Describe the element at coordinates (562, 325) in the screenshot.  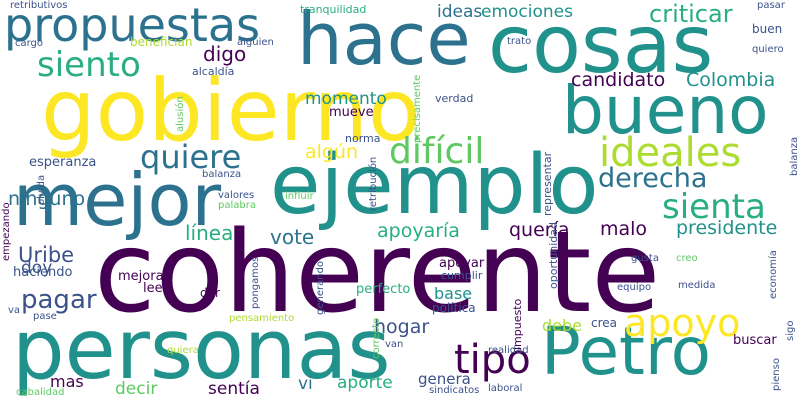
I see `cloud-word: debe` at that location.